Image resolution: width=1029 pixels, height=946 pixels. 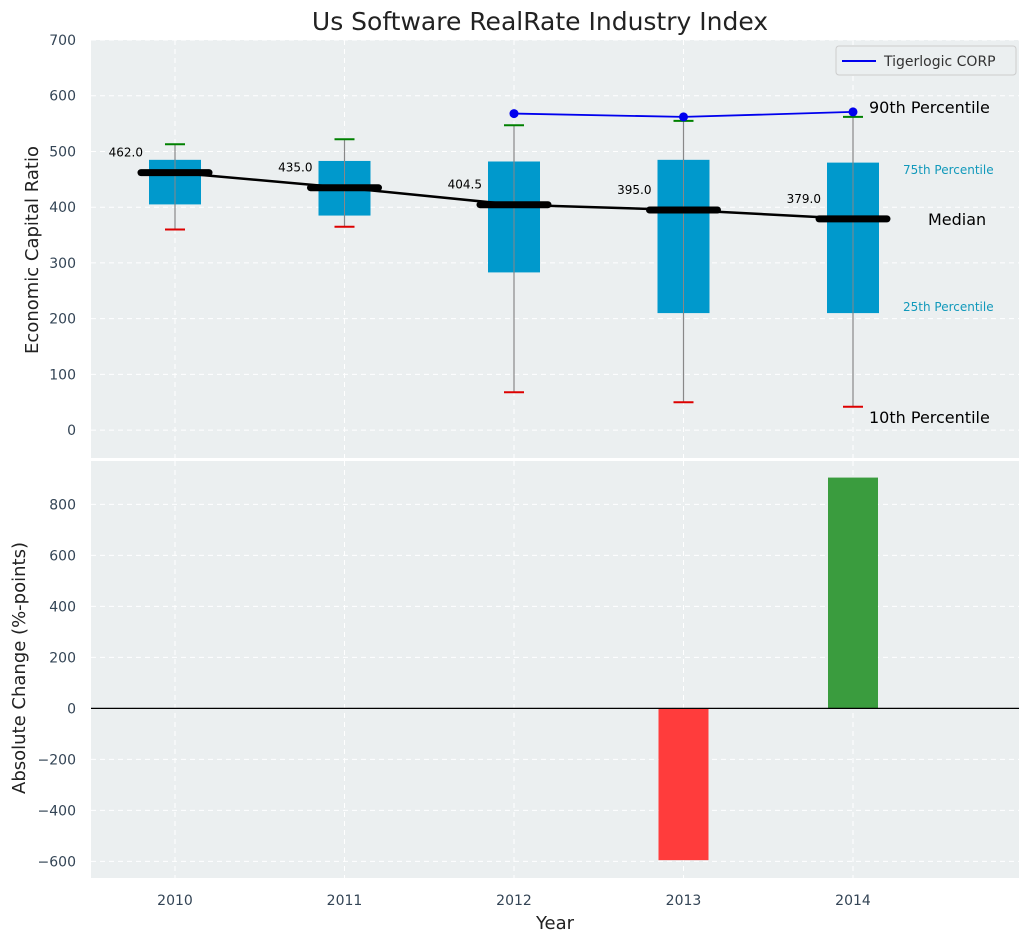 I want to click on bottom-y-axis-label: Absolute Change (%-points), so click(x=19, y=668).